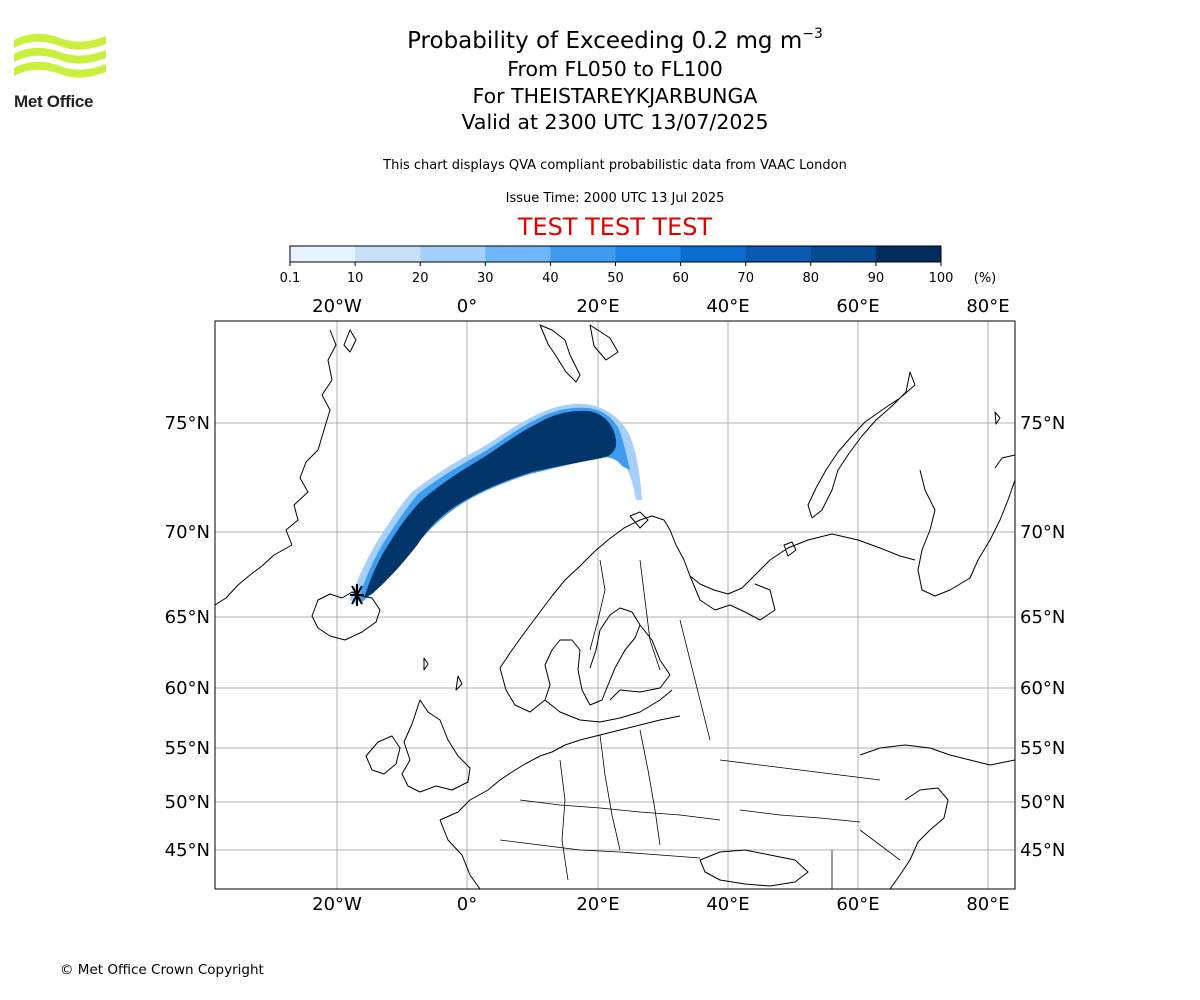 The image size is (1200, 1000). I want to click on coast-black-sea, so click(754, 868).